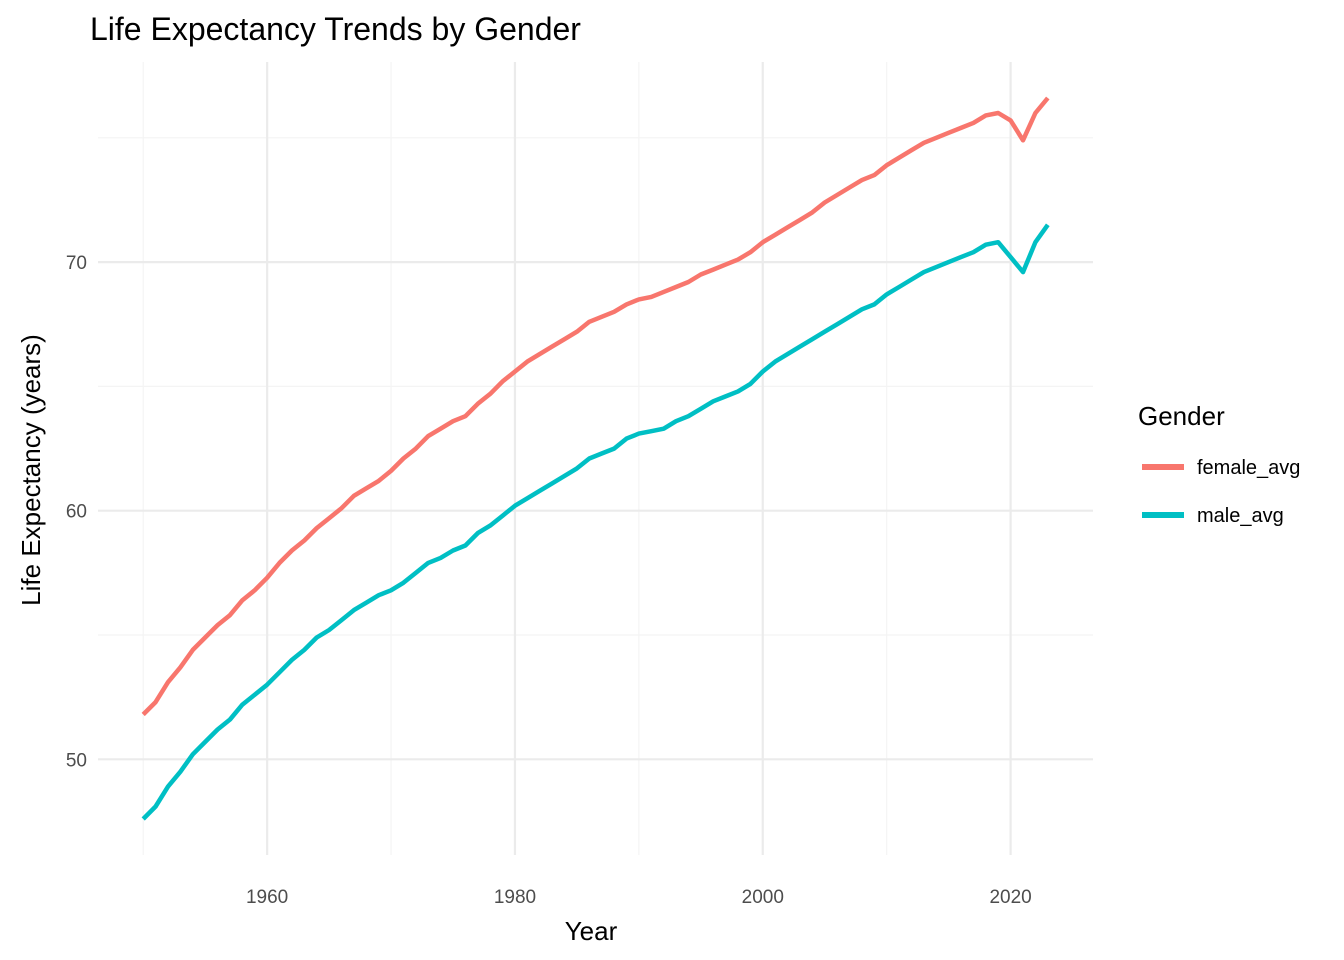  What do you see at coordinates (1240, 516) in the screenshot?
I see `legend-label-male-avg: male_avg` at bounding box center [1240, 516].